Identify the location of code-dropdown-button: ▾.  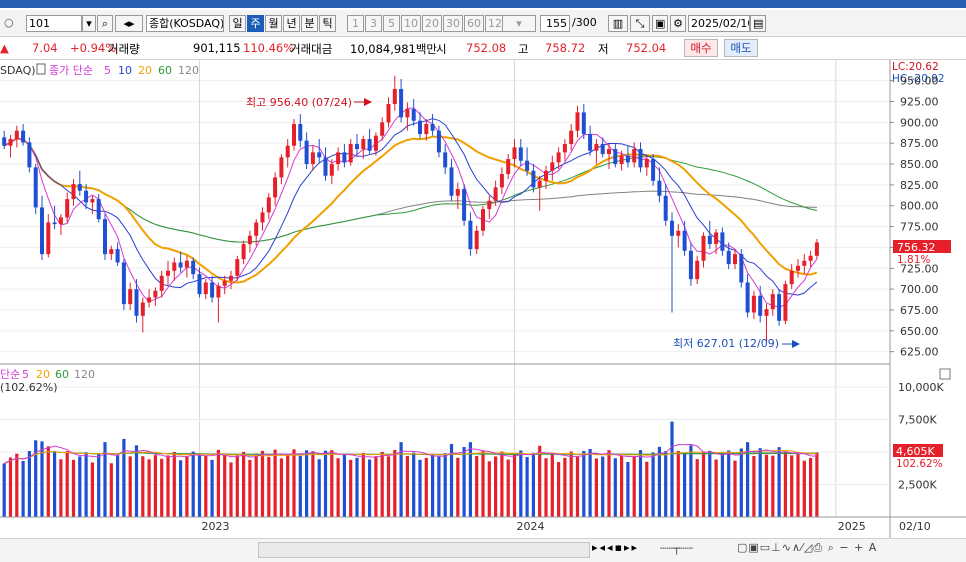
(89, 23).